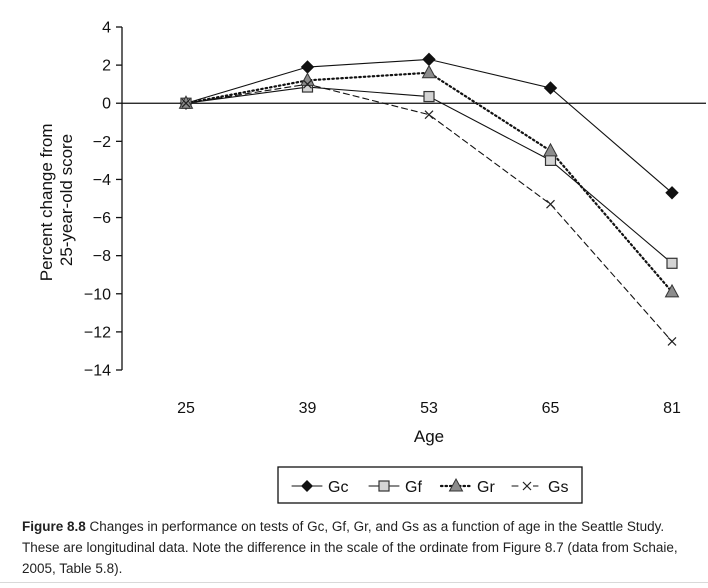  What do you see at coordinates (97, 371) in the screenshot?
I see `y-tick-label: −14` at bounding box center [97, 371].